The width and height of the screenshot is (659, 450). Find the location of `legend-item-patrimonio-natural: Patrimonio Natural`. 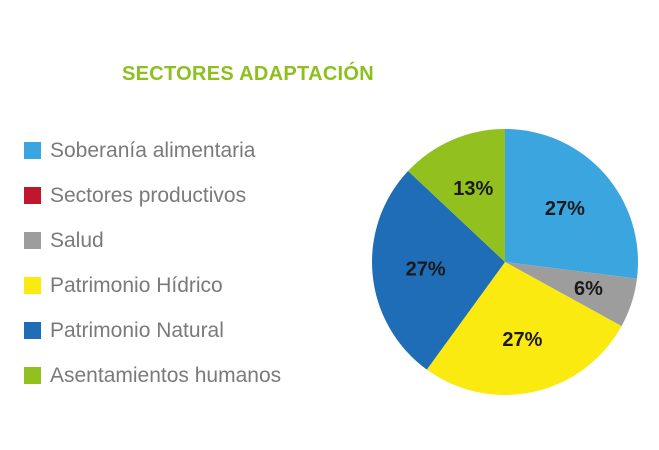

legend-item-patrimonio-natural: Patrimonio Natural is located at coordinates (152, 330).